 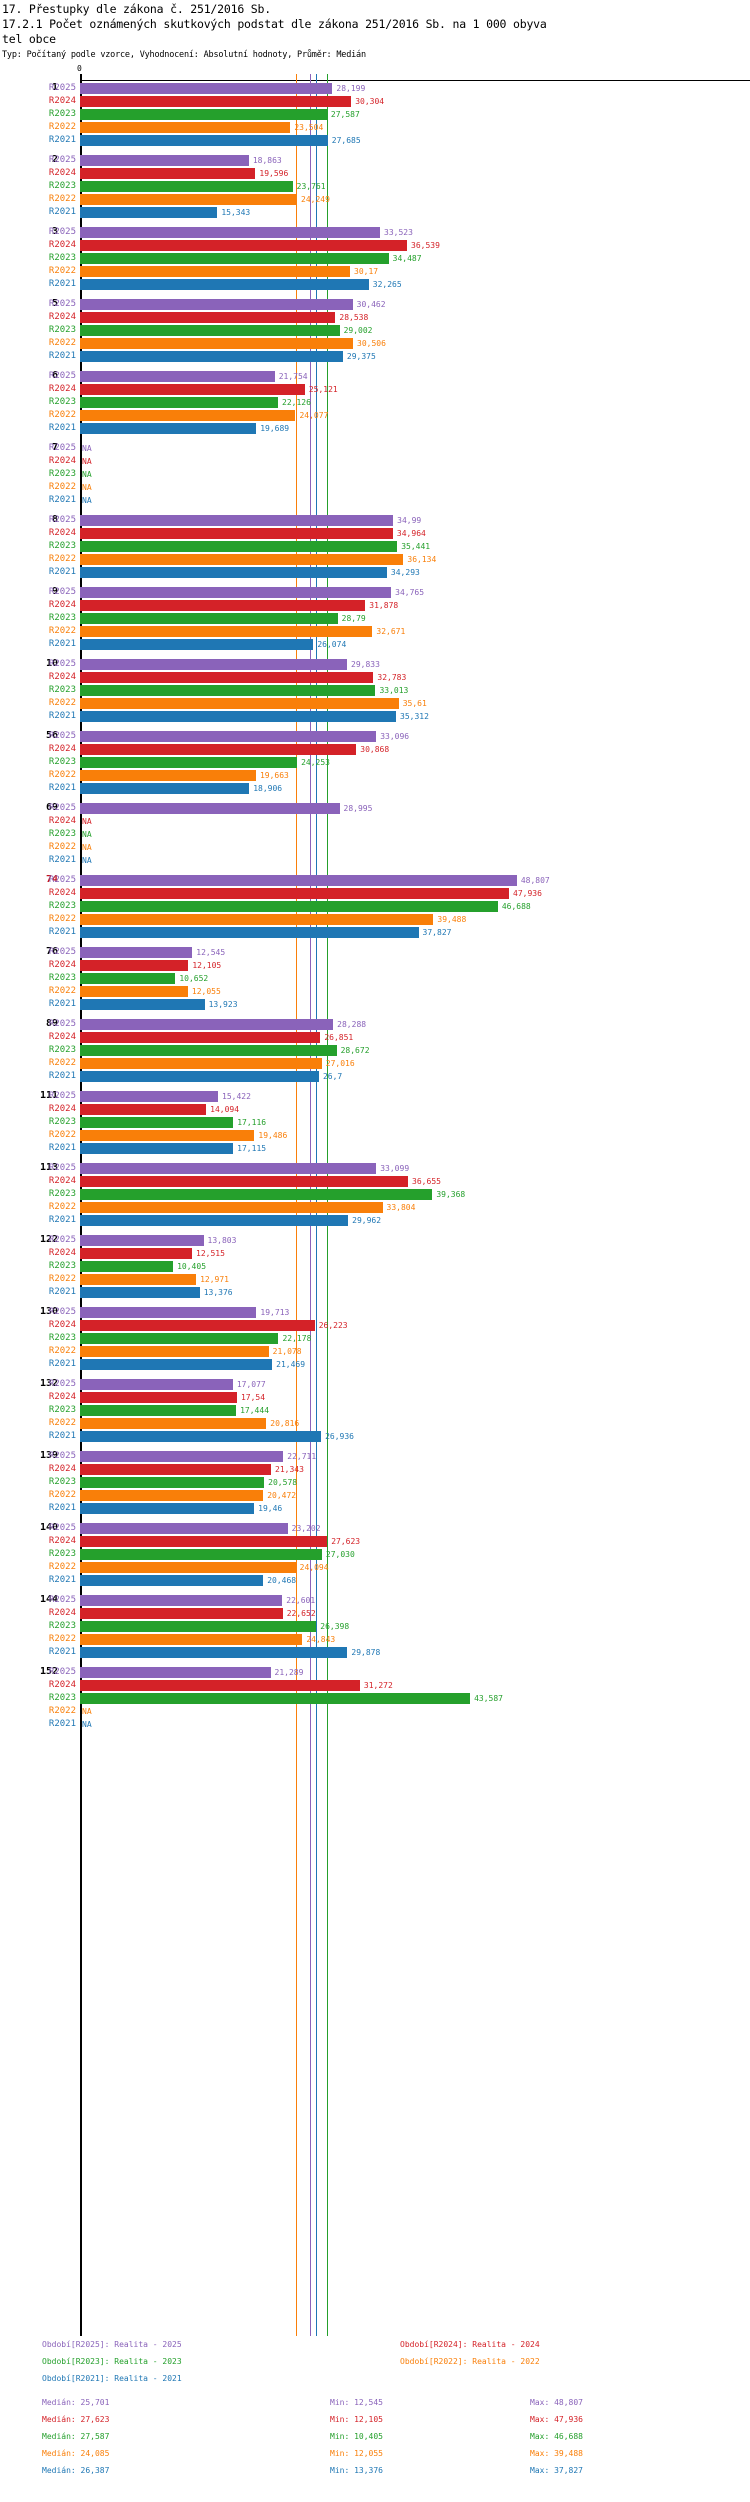 I want to click on legend-item: Období[R2021]: Realita - 2021, so click(x=112, y=2378).